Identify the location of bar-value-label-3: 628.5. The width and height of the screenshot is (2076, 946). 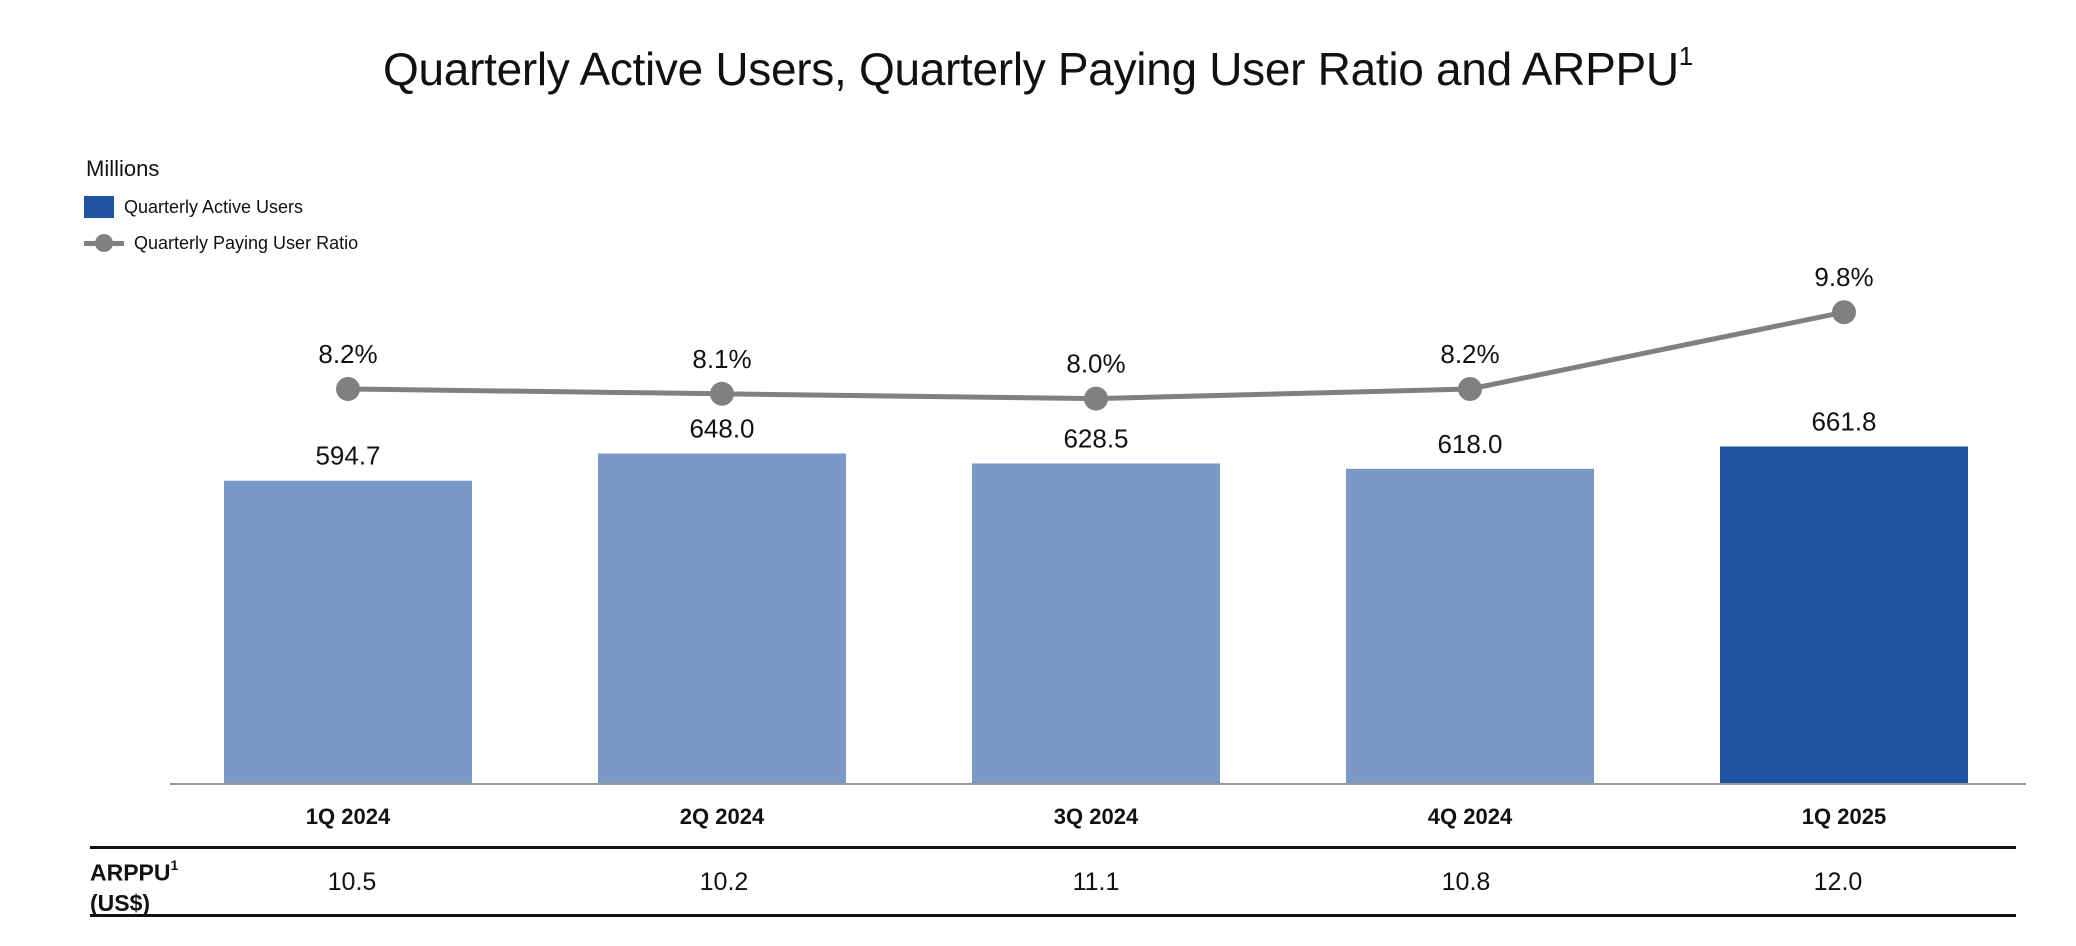
(1095, 438).